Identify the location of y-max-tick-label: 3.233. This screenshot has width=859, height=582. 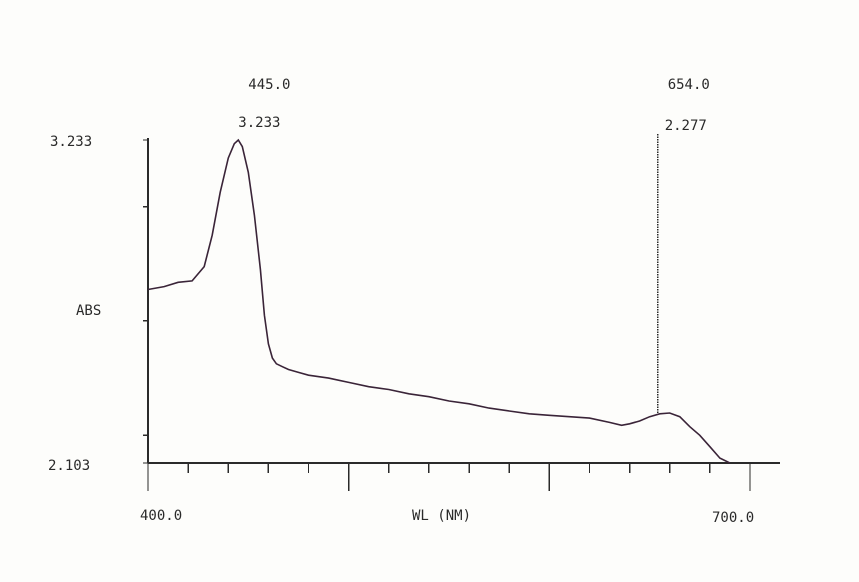
(71, 142).